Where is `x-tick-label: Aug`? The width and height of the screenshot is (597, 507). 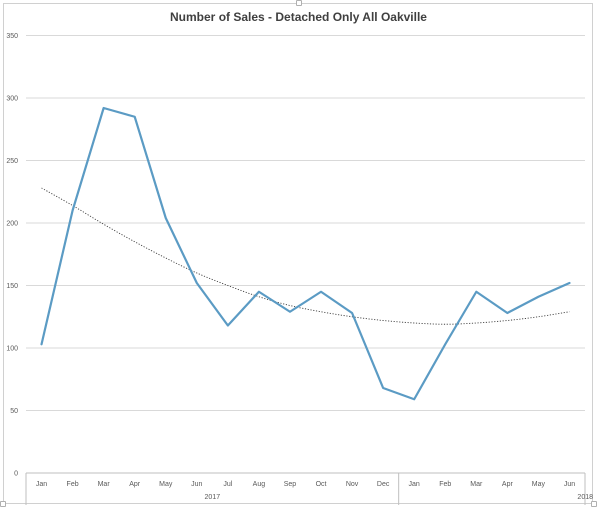
x-tick-label: Aug is located at coordinates (259, 484).